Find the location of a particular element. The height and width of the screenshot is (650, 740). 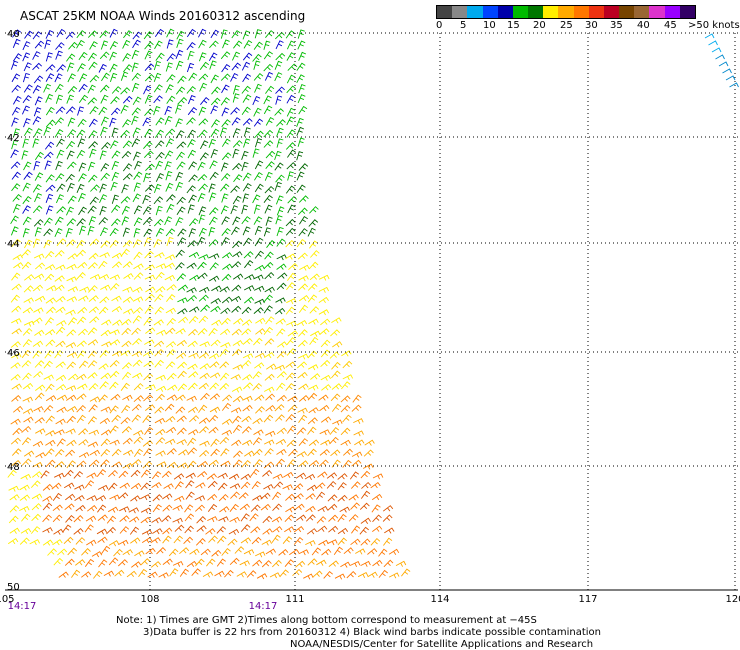

legend-swatch is located at coordinates (551, 12).